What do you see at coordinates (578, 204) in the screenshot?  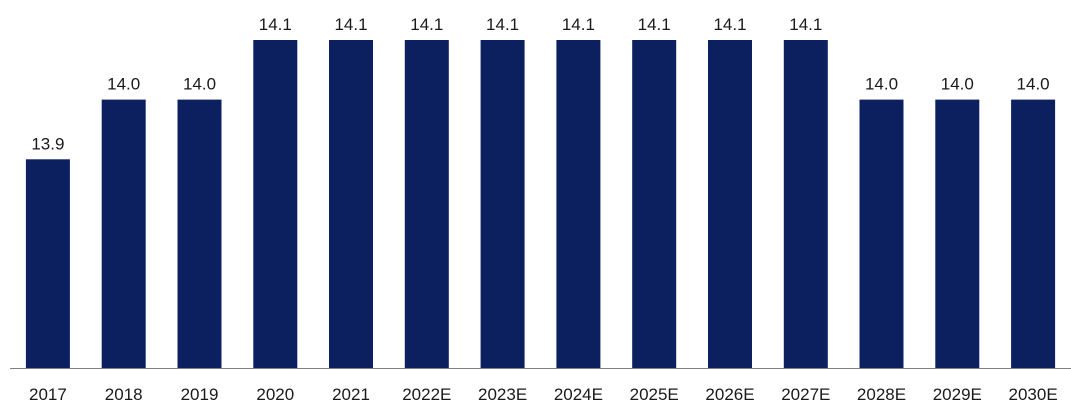 I see `bar-2024E` at bounding box center [578, 204].